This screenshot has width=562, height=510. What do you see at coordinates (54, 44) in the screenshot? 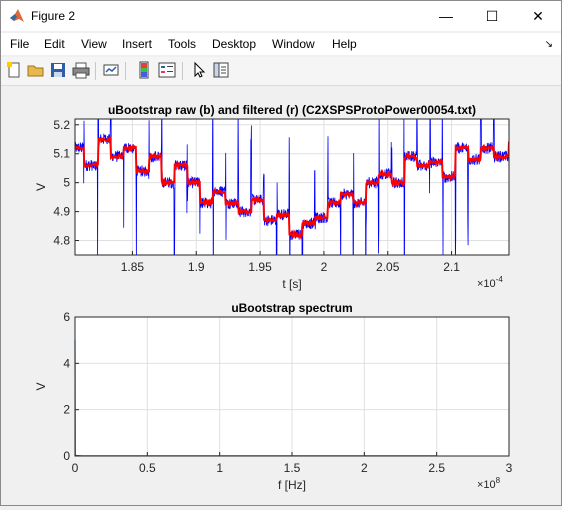
I see `menu-edit: Edit` at bounding box center [54, 44].